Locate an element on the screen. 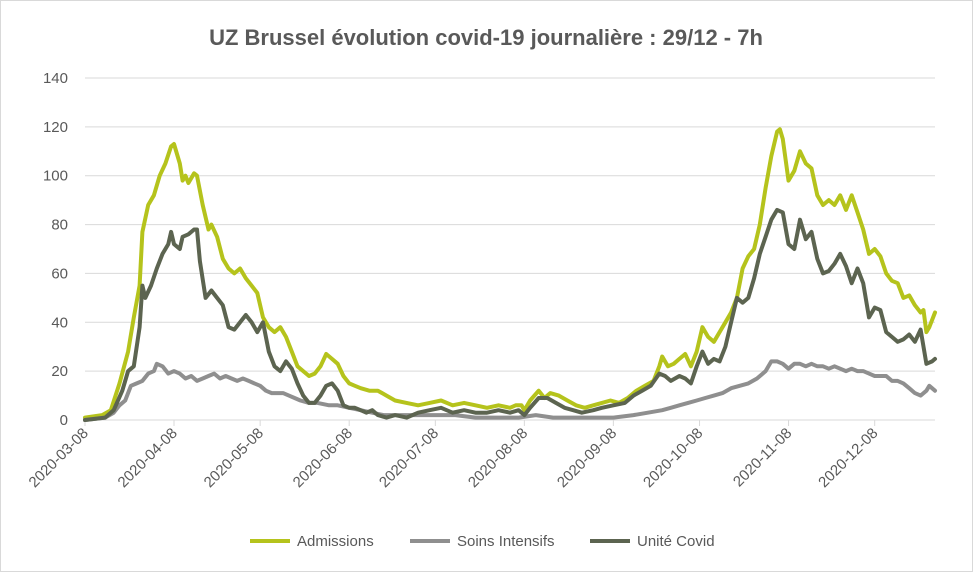  x-tick-label: 2020-04-08 is located at coordinates (148, 458).